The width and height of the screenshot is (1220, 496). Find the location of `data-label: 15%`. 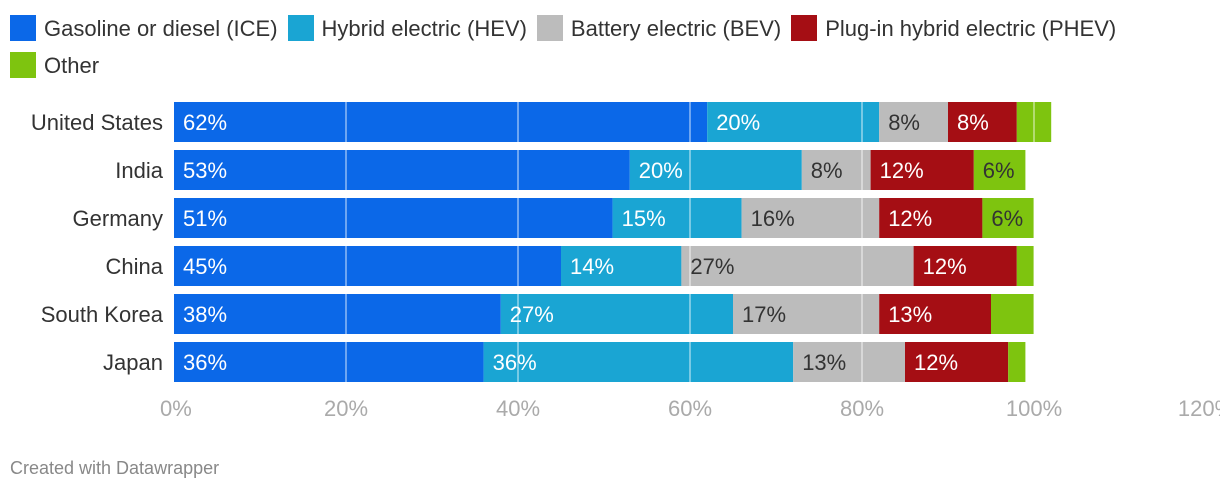

data-label: 15% is located at coordinates (644, 218).